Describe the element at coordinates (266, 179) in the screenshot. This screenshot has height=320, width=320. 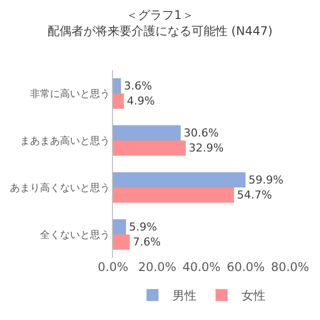
I see `data-label: 59.9%` at that location.